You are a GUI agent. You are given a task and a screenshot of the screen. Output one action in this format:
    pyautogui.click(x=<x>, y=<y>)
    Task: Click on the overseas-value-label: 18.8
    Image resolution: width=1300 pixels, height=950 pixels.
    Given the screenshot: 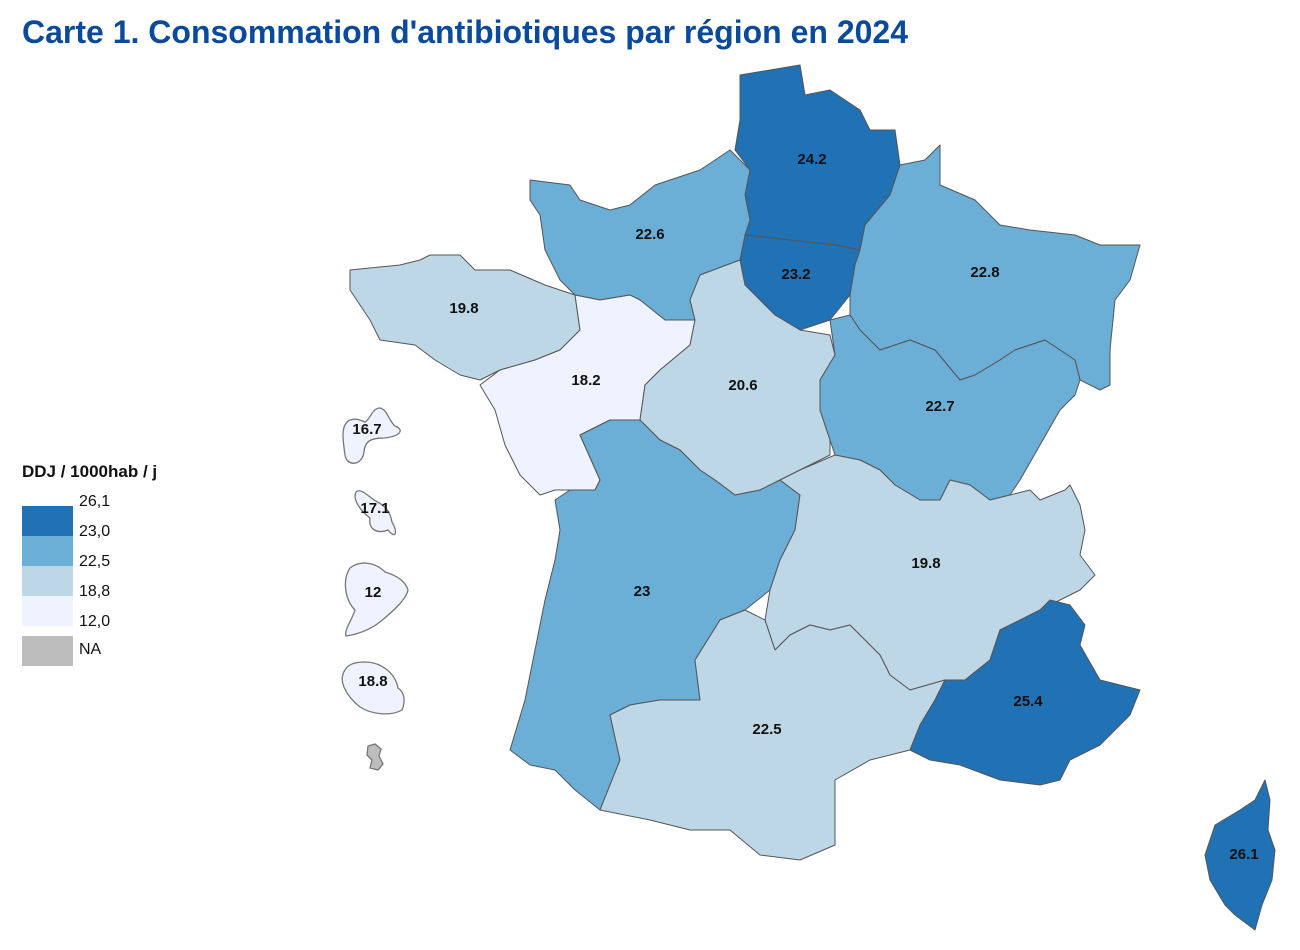 What is the action you would take?
    pyautogui.click(x=372, y=681)
    